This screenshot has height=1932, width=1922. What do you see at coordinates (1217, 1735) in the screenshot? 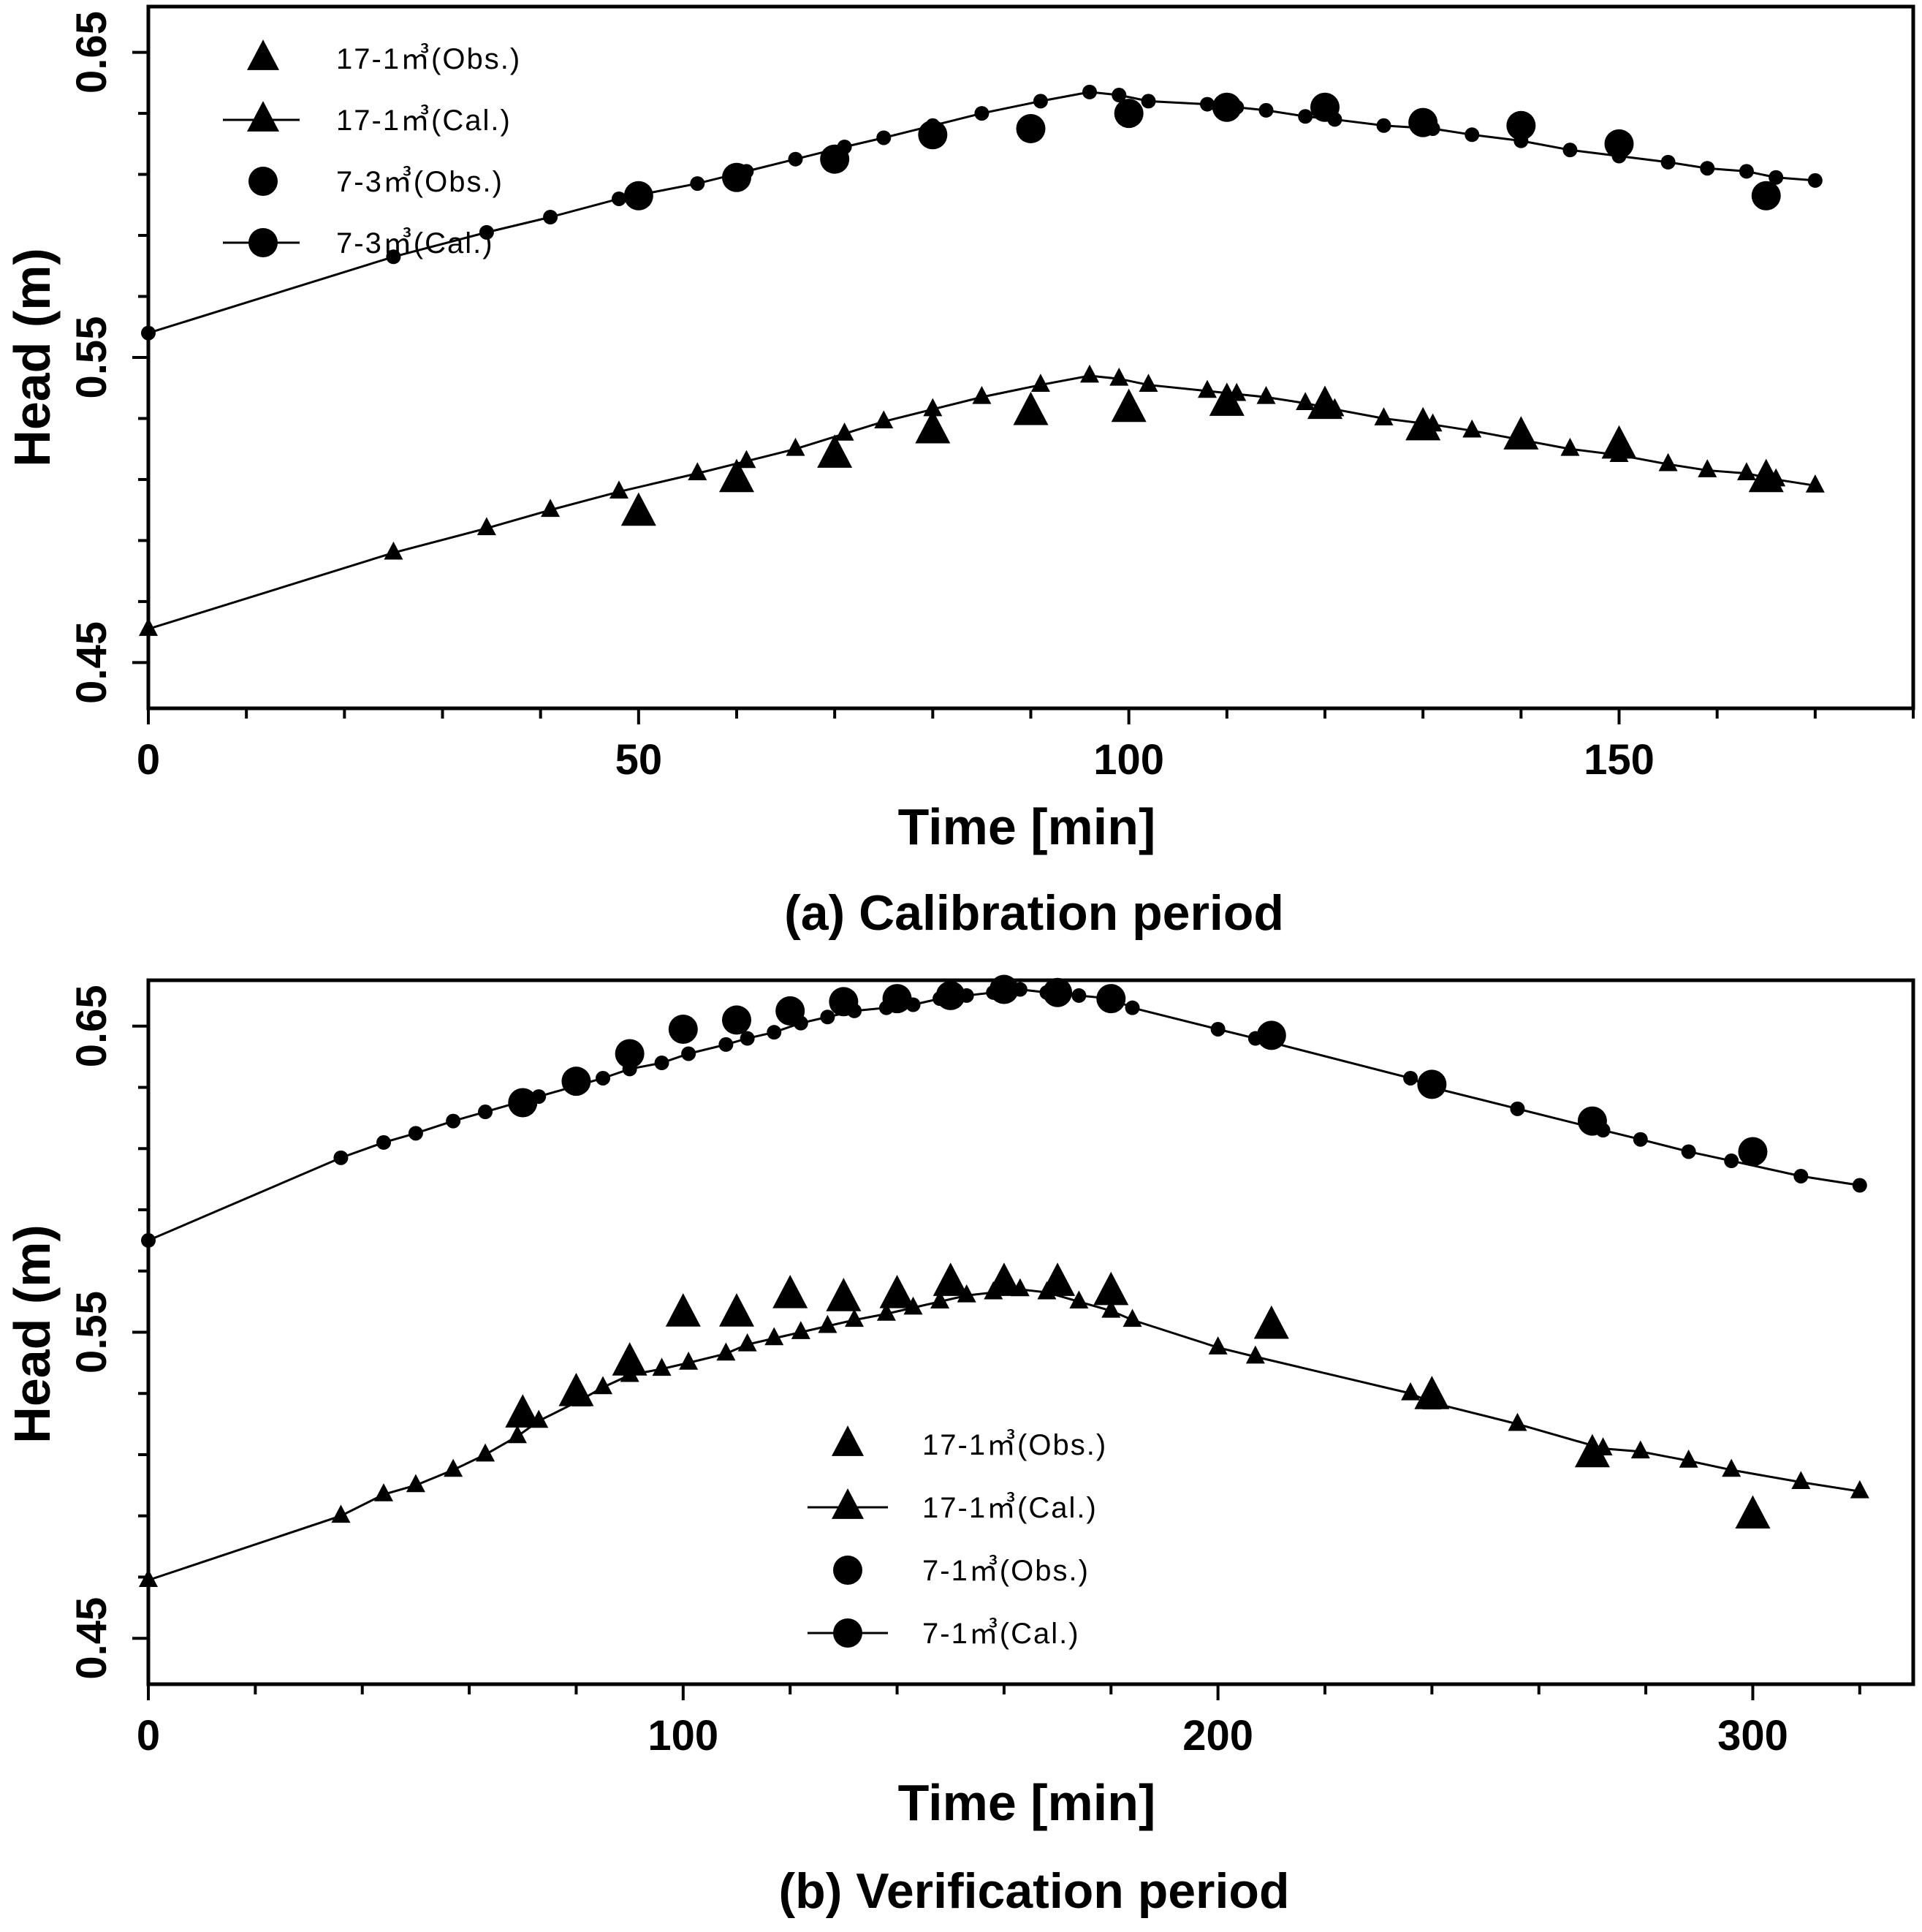
I see `x-tick-label: 200` at bounding box center [1217, 1735].